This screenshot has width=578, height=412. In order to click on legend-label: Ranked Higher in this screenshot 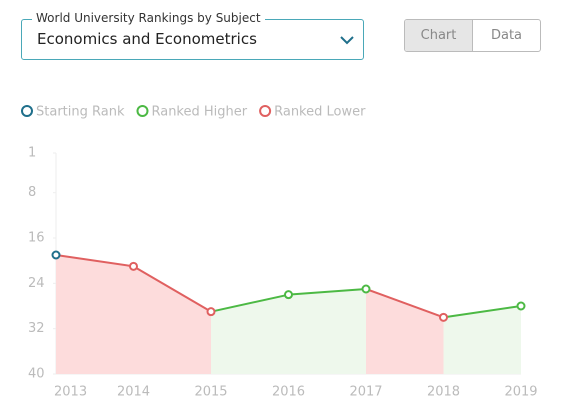, I will do `click(199, 112)`.